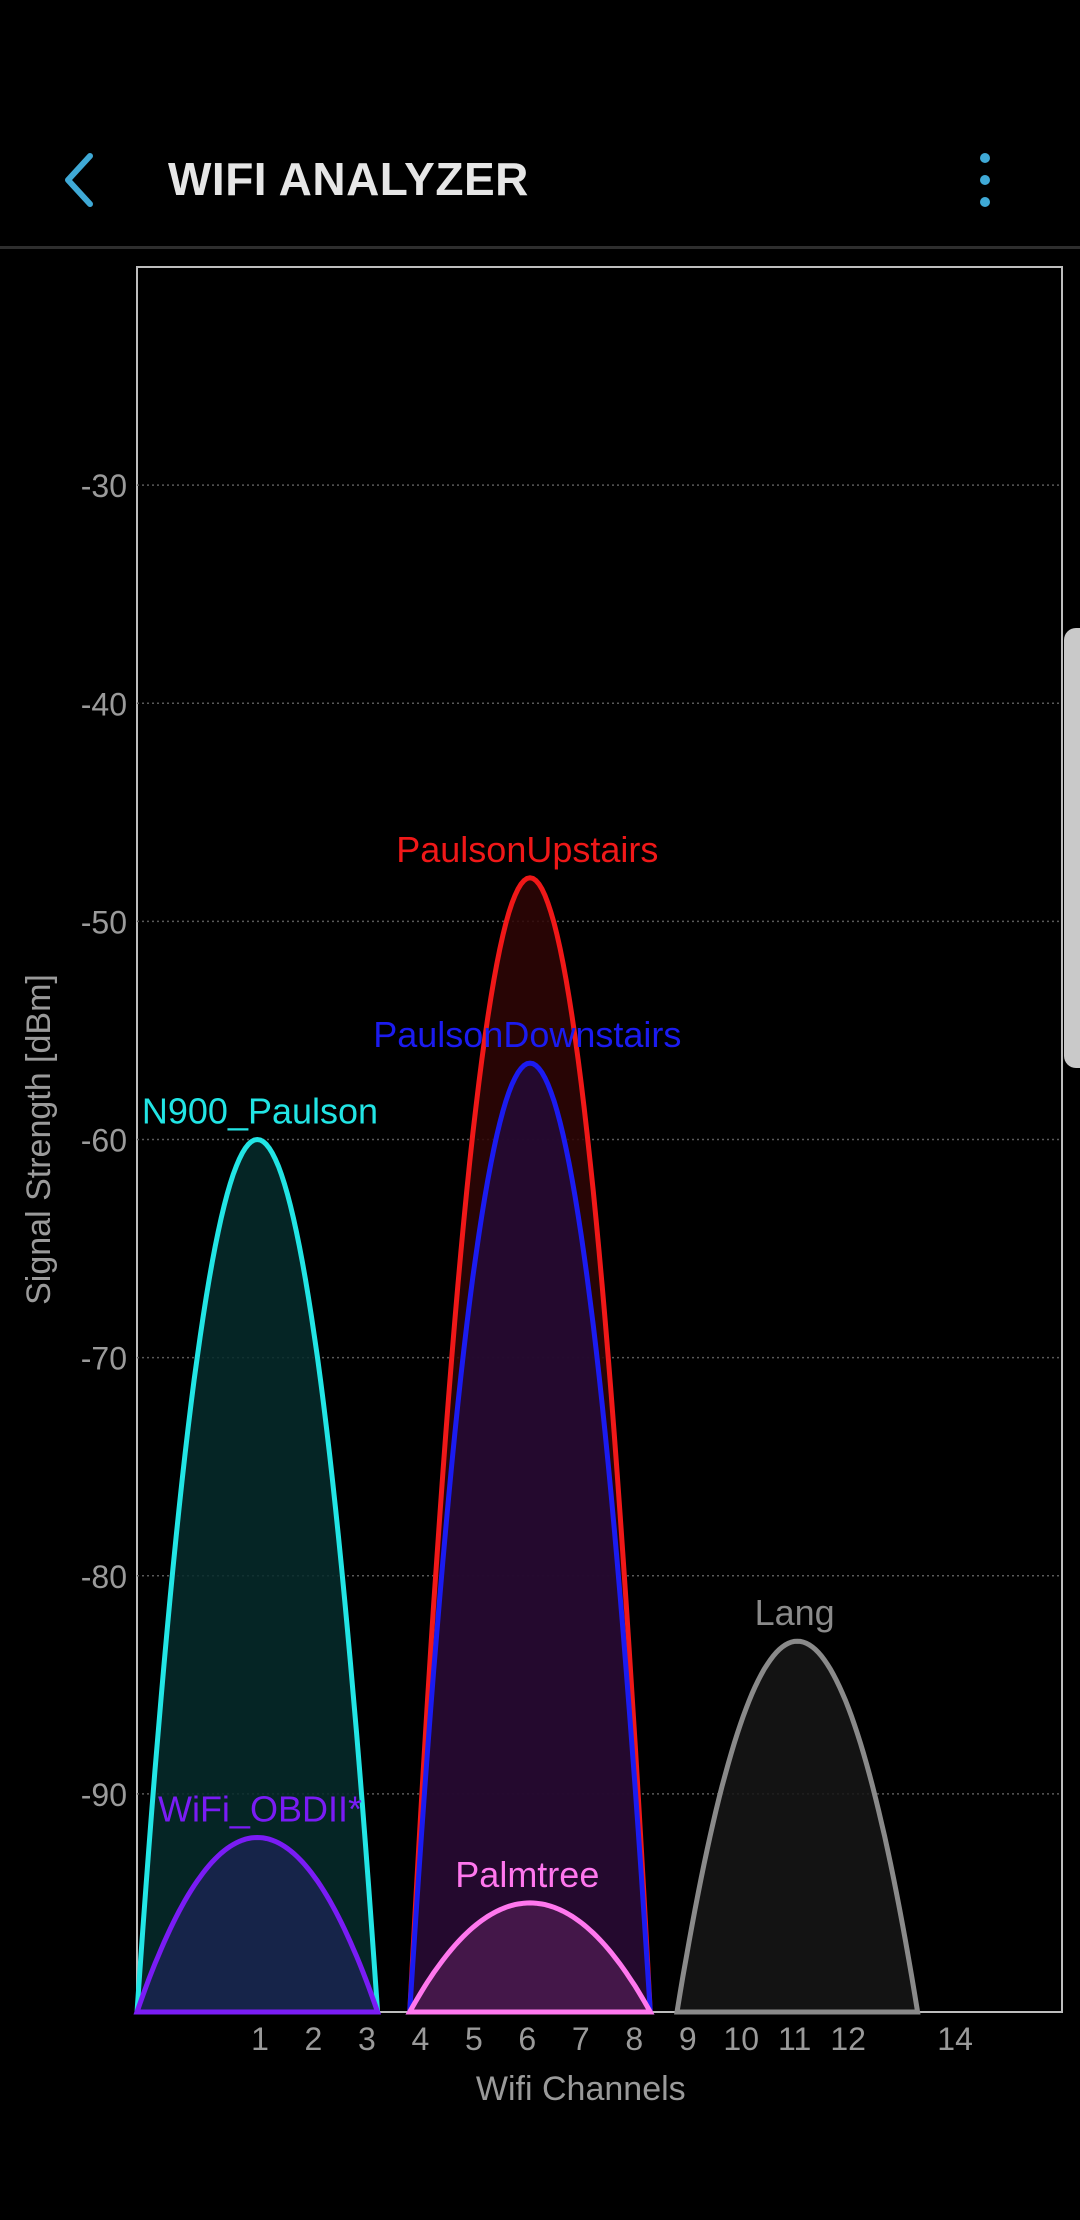 This screenshot has width=1080, height=2220. Describe the element at coordinates (80, 180) in the screenshot. I see `chevron-left-icon` at that location.